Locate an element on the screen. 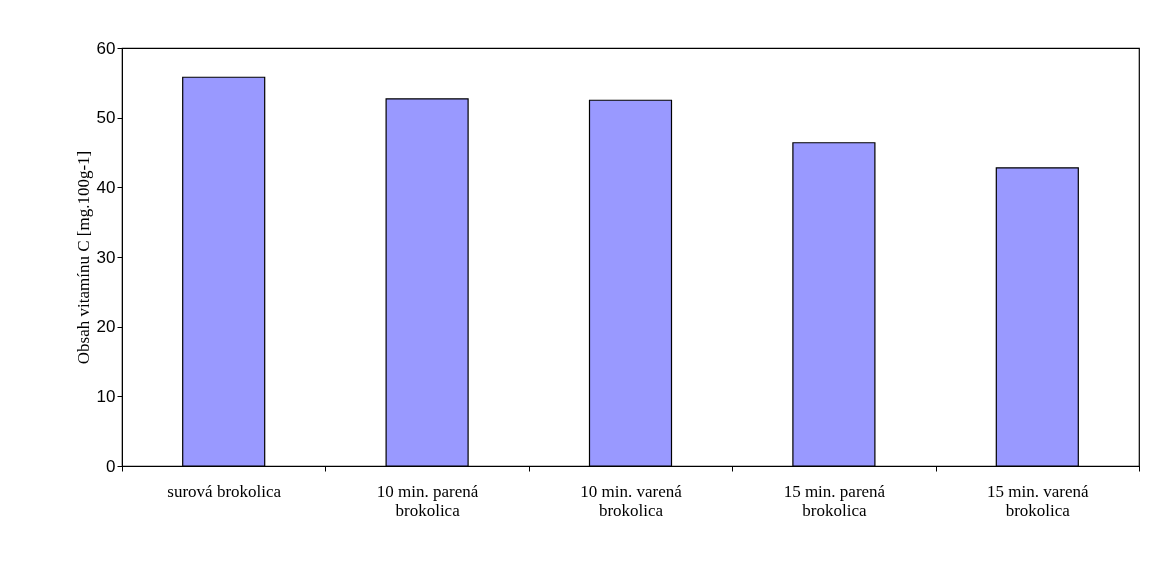 Image resolution: width=1154 pixels, height=575 pixels. y-tick-label: 10 is located at coordinates (106, 396).